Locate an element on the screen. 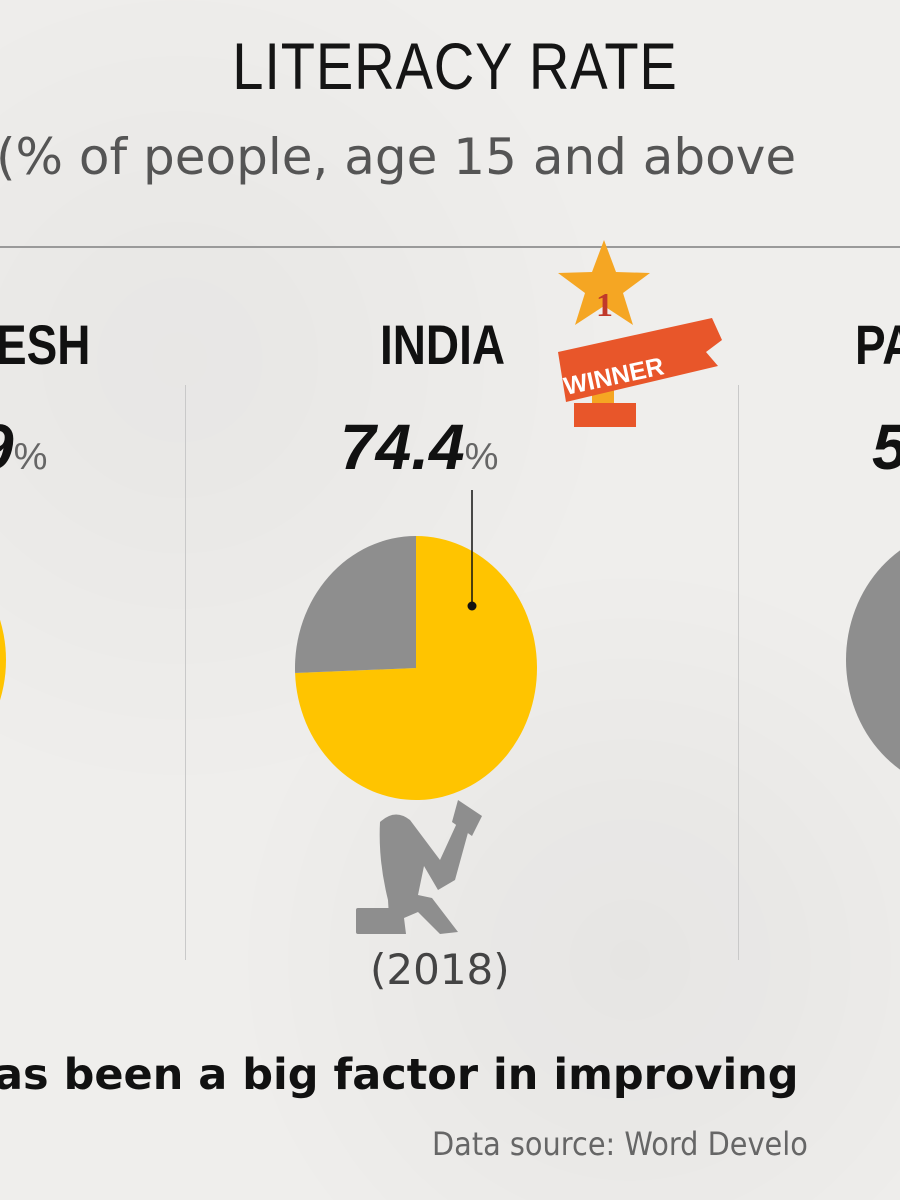  country-value-bangladesh: 9% is located at coordinates (23, 447).